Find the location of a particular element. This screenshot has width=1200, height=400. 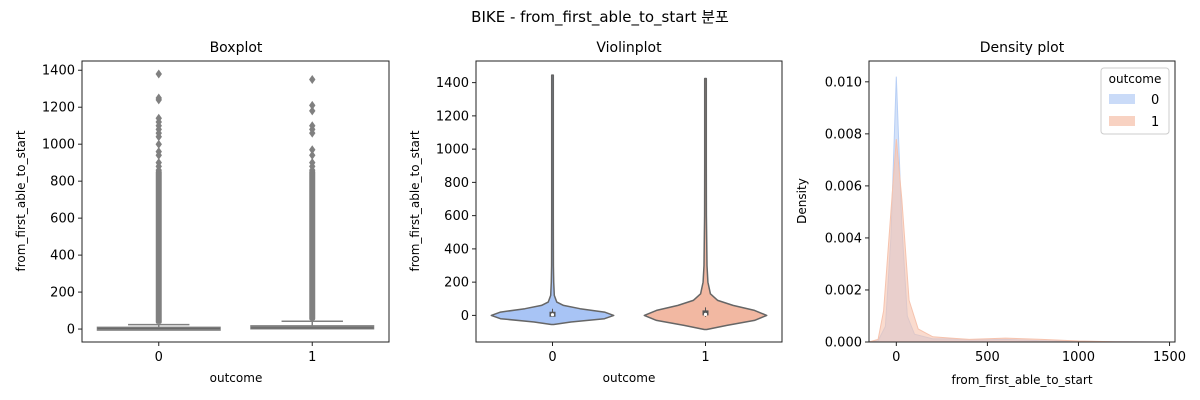

density-xtick-label: 500 is located at coordinates (987, 357).